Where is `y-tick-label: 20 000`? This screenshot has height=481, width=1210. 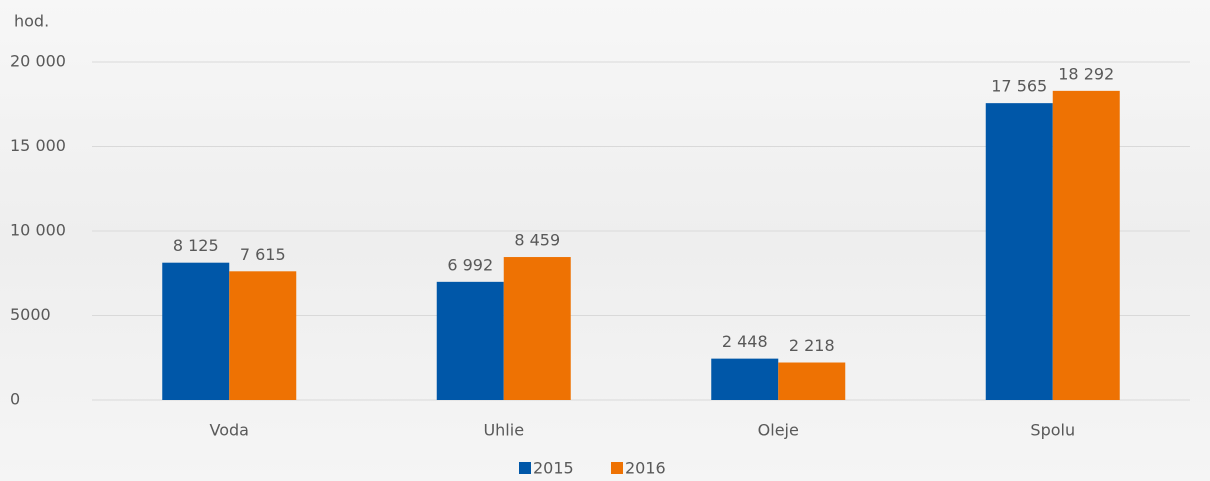 y-tick-label: 20 000 is located at coordinates (38, 61).